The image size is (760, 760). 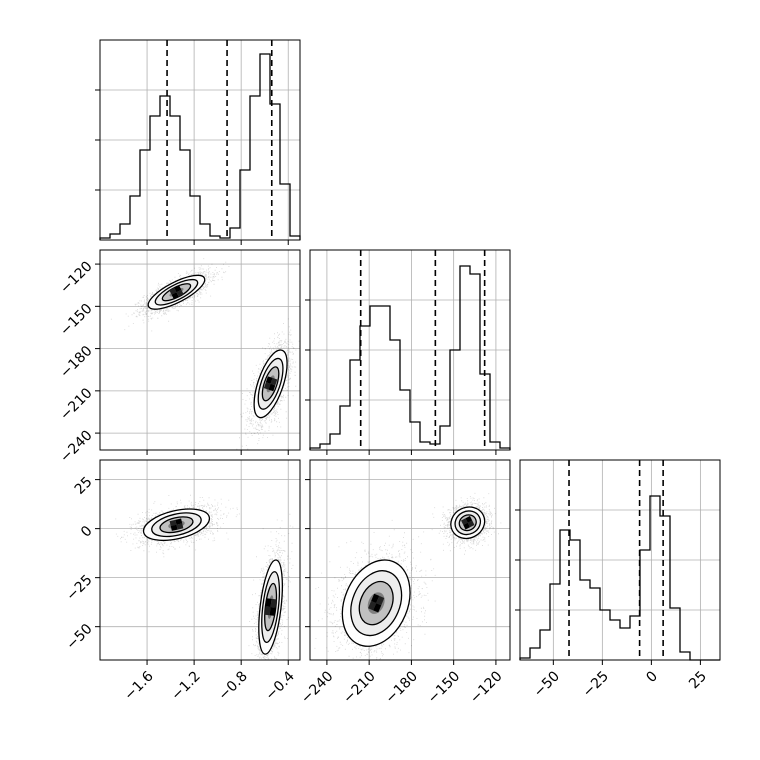 What do you see at coordinates (444, 687) in the screenshot?
I see `x-tick-label: −150` at bounding box center [444, 687].